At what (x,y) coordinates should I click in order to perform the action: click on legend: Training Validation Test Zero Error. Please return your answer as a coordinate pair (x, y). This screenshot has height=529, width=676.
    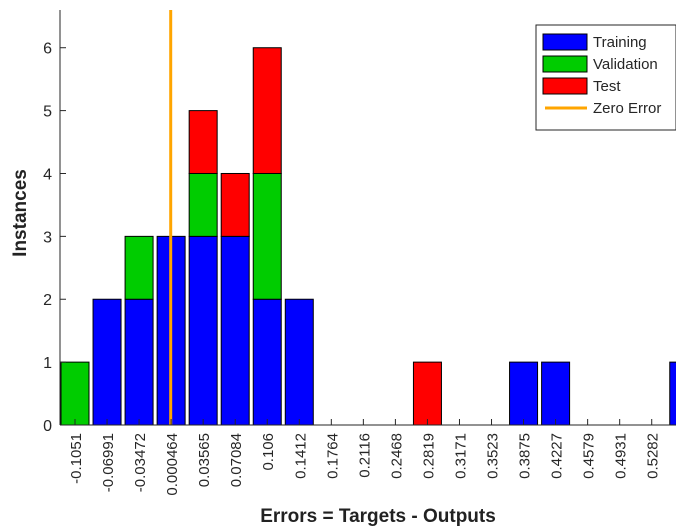
    Looking at the image, I should click on (605, 77).